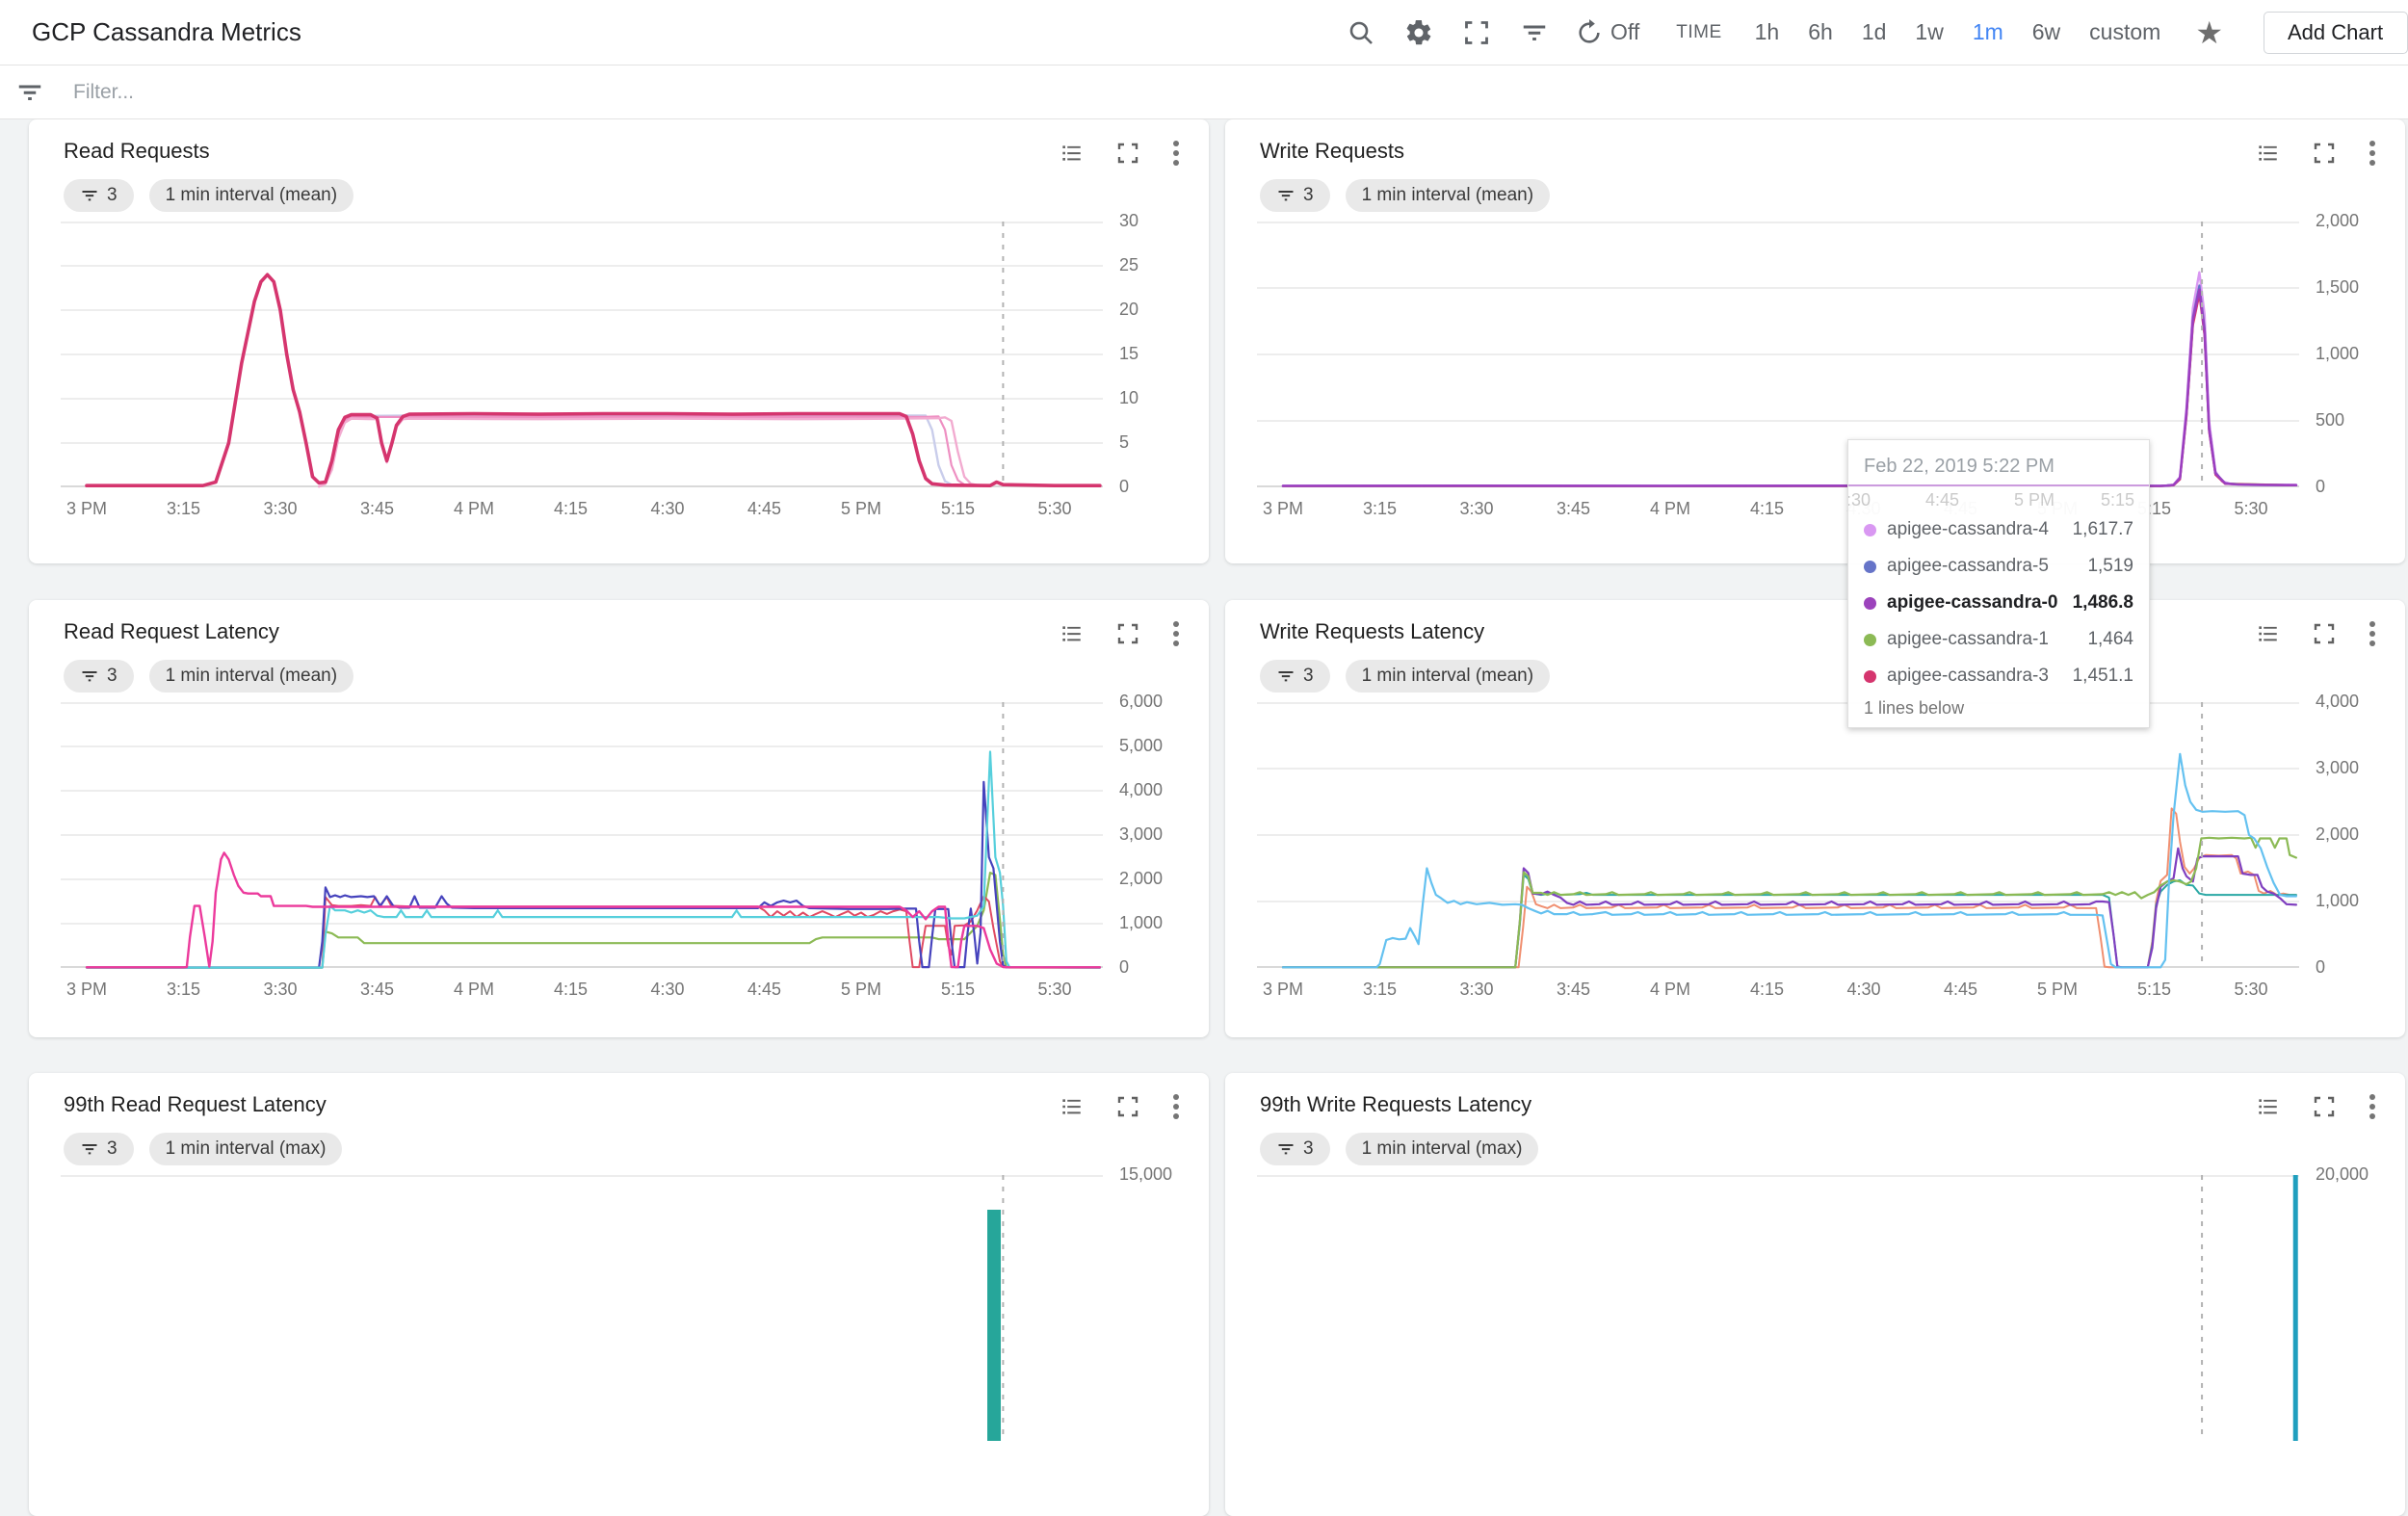 This screenshot has height=1516, width=2408. I want to click on time-range-6w: 6w, so click(2046, 32).